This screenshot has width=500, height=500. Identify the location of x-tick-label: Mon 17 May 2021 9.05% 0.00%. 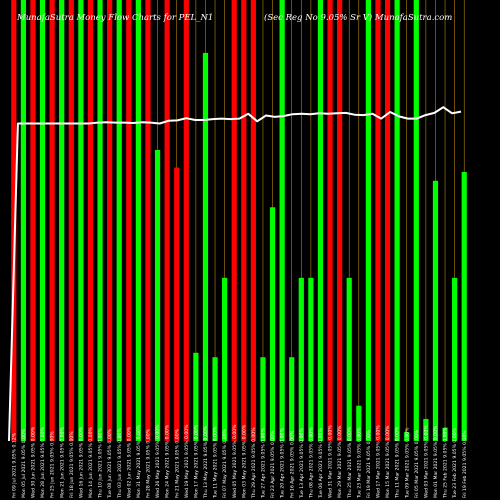
(196, 461).